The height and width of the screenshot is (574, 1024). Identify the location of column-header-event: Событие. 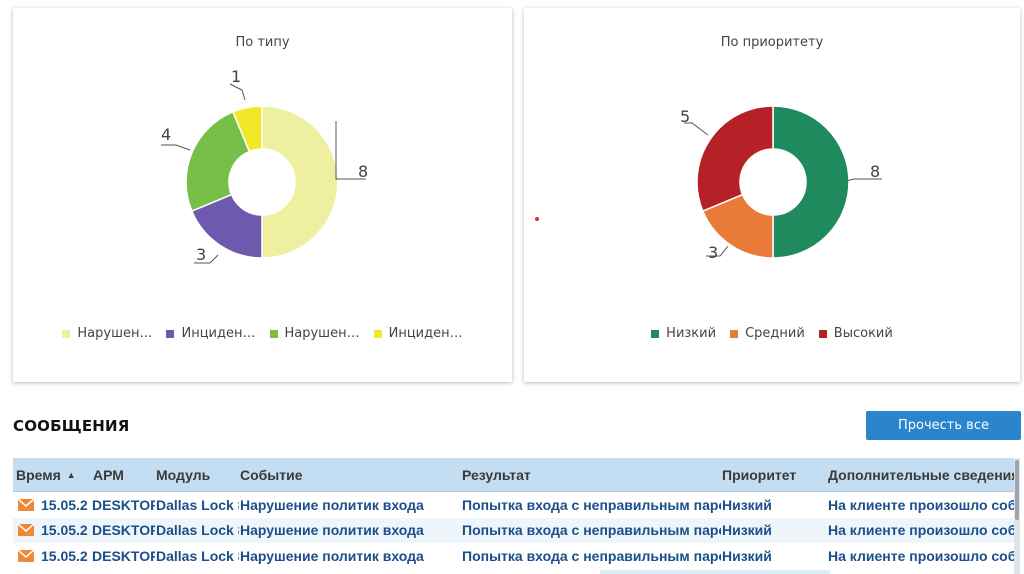
(271, 475).